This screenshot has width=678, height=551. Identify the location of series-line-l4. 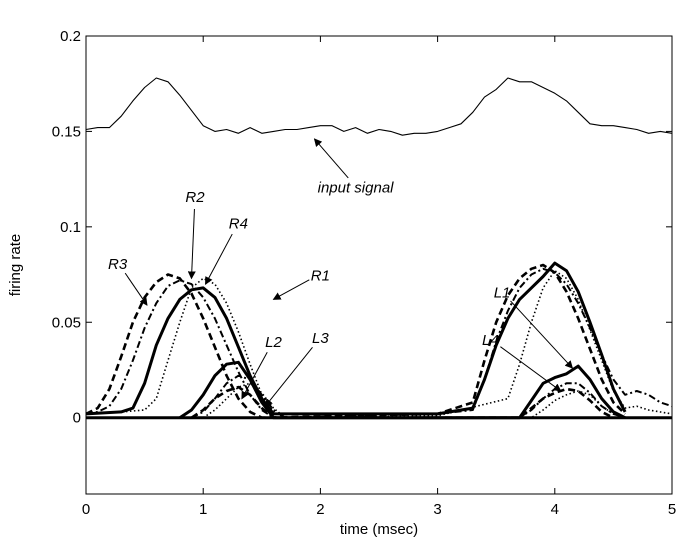
(402, 402).